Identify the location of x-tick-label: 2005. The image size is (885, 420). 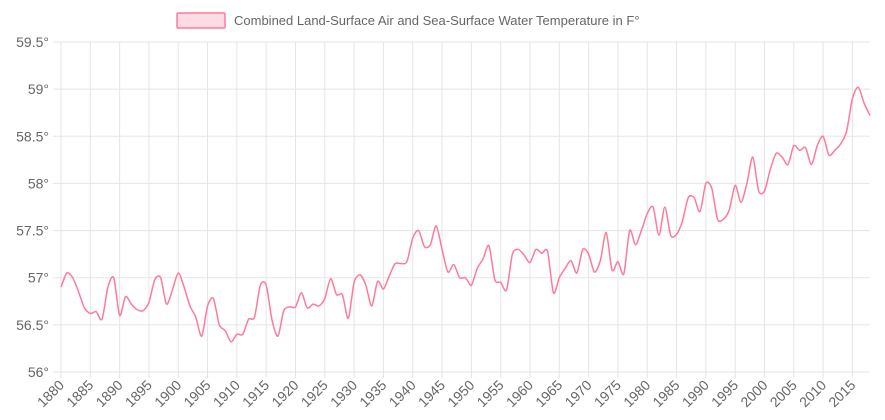
(783, 393).